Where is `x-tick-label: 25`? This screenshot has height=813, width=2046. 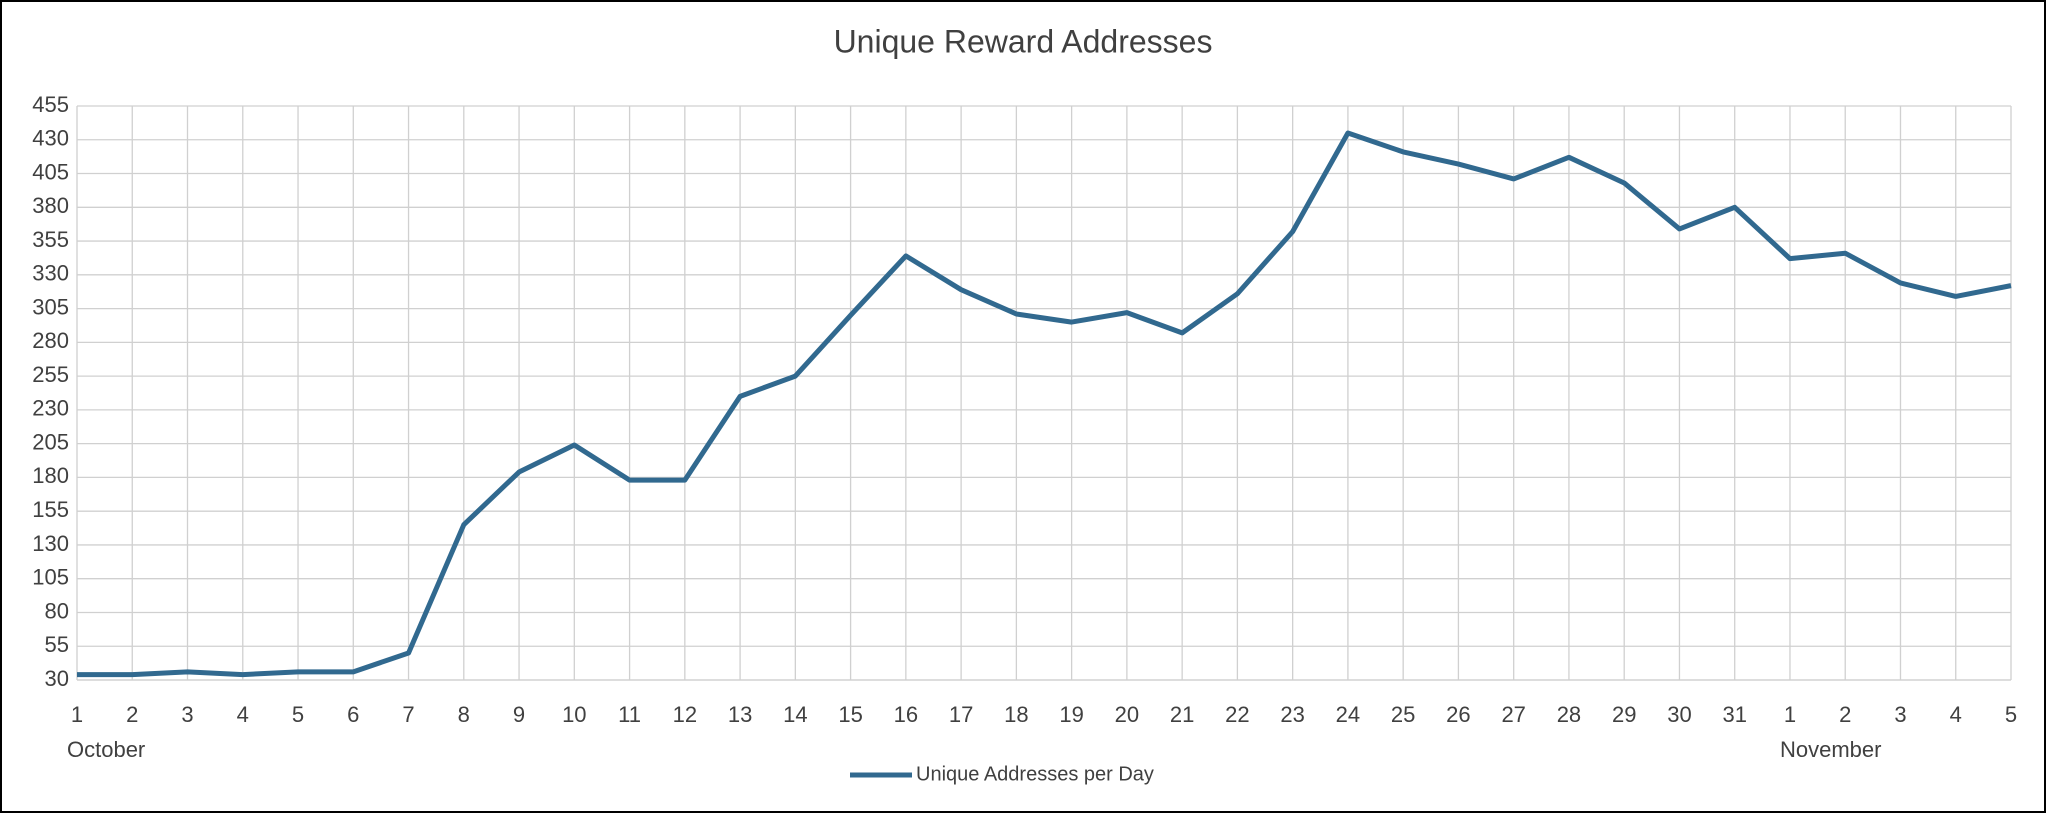 x-tick-label: 25 is located at coordinates (1403, 714).